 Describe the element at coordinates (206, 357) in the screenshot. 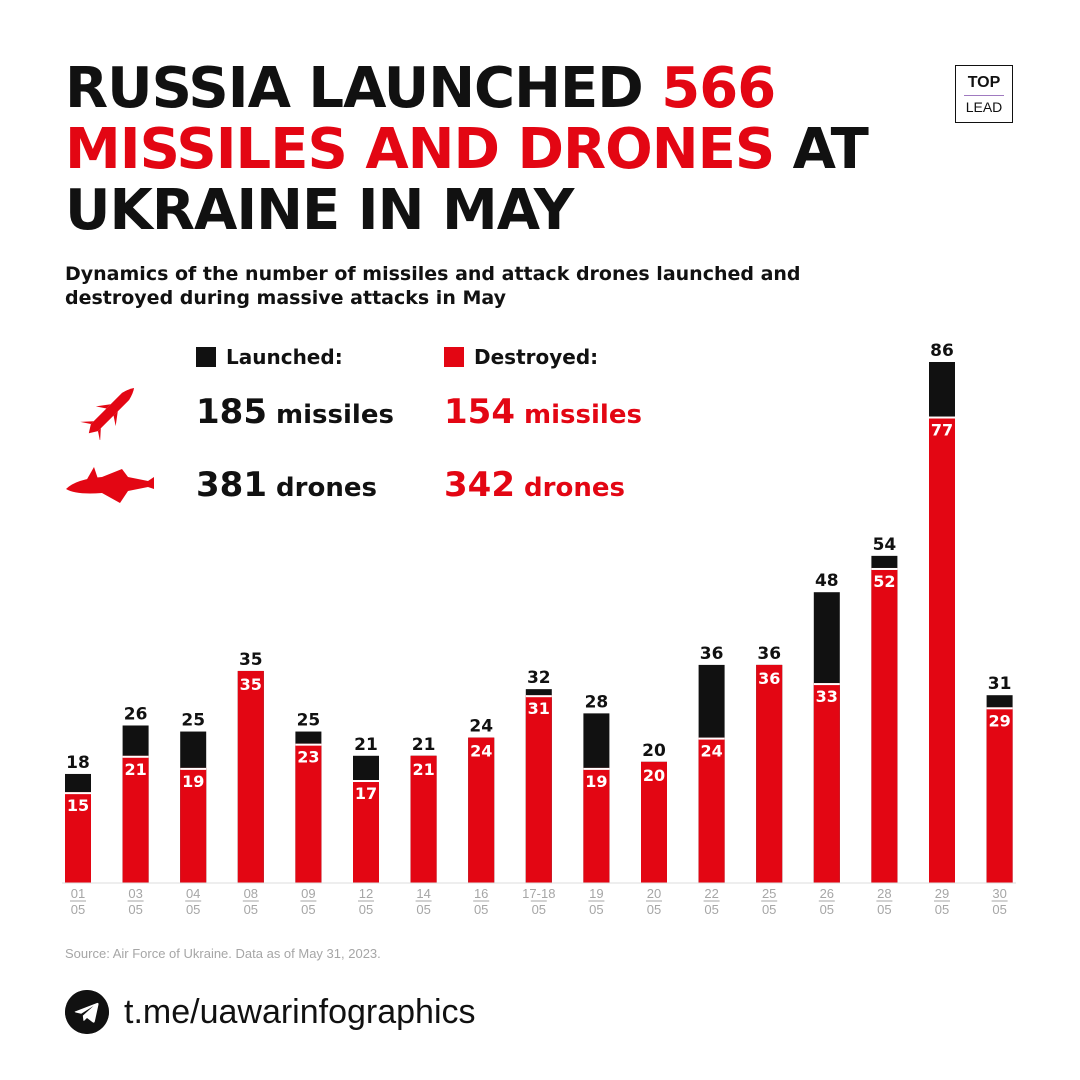

I see `legend-launched-swatch` at that location.